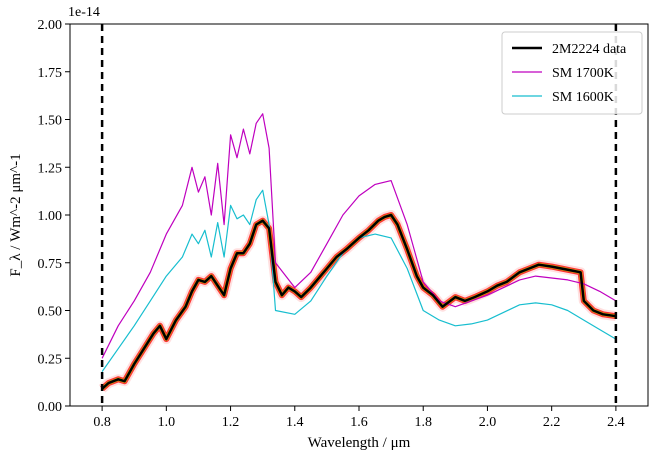 The width and height of the screenshot is (667, 460). What do you see at coordinates (50, 25) in the screenshot?
I see `y-tick-label: 2.00` at bounding box center [50, 25].